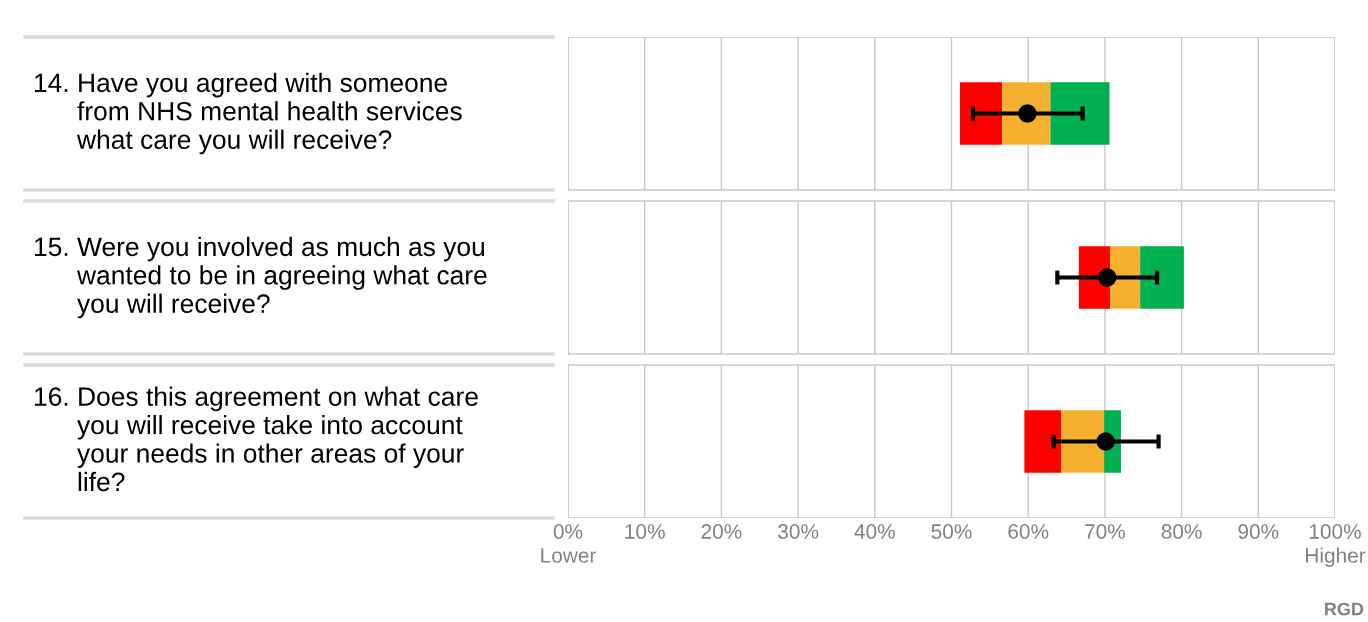  Describe the element at coordinates (569, 543) in the screenshot. I see `x-tick-label: 0% Lower` at that location.